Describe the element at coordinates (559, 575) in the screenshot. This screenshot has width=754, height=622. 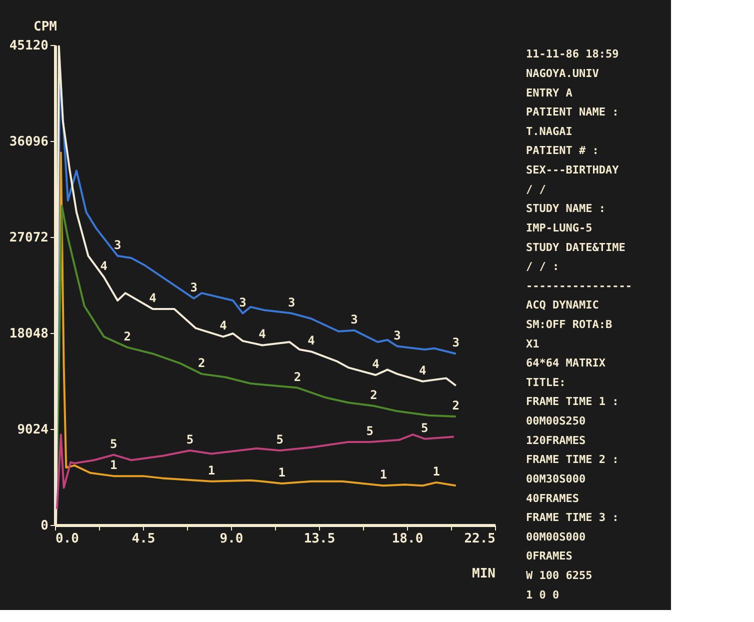
I see `text: W 100 6255` at that location.